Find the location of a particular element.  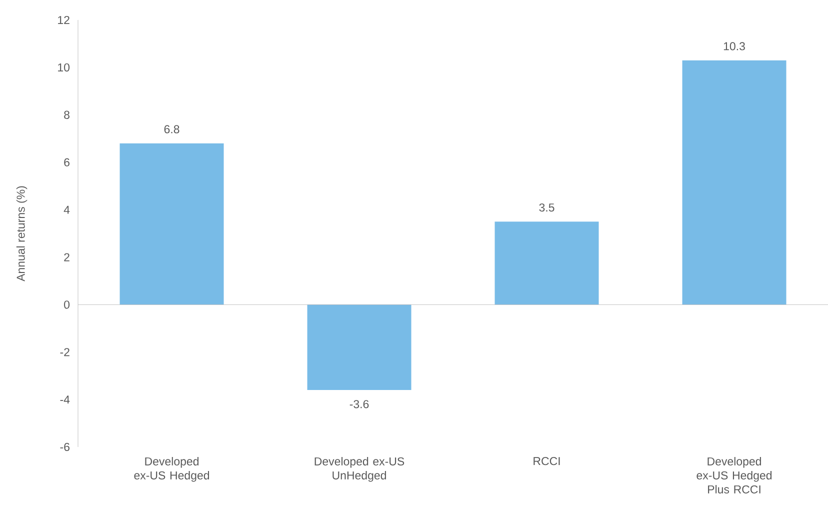

y-tick-label: 10 is located at coordinates (64, 67).